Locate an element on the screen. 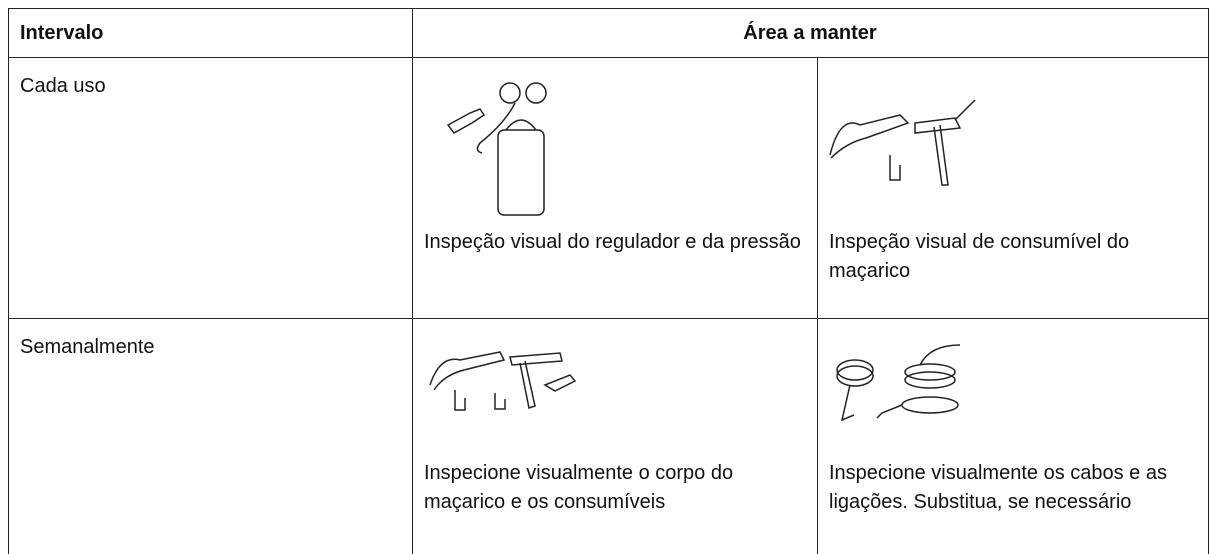 The width and height of the screenshot is (1214, 554). interval: Cada uso is located at coordinates (63, 86).